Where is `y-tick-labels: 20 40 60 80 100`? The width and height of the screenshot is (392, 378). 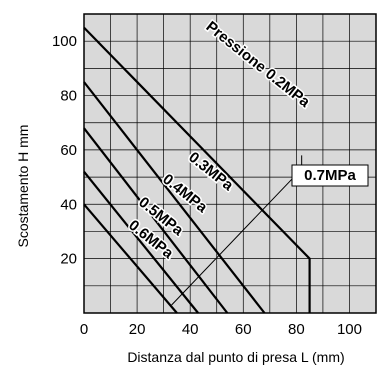 y-tick-labels: 20 40 60 80 100 is located at coordinates (64, 150).